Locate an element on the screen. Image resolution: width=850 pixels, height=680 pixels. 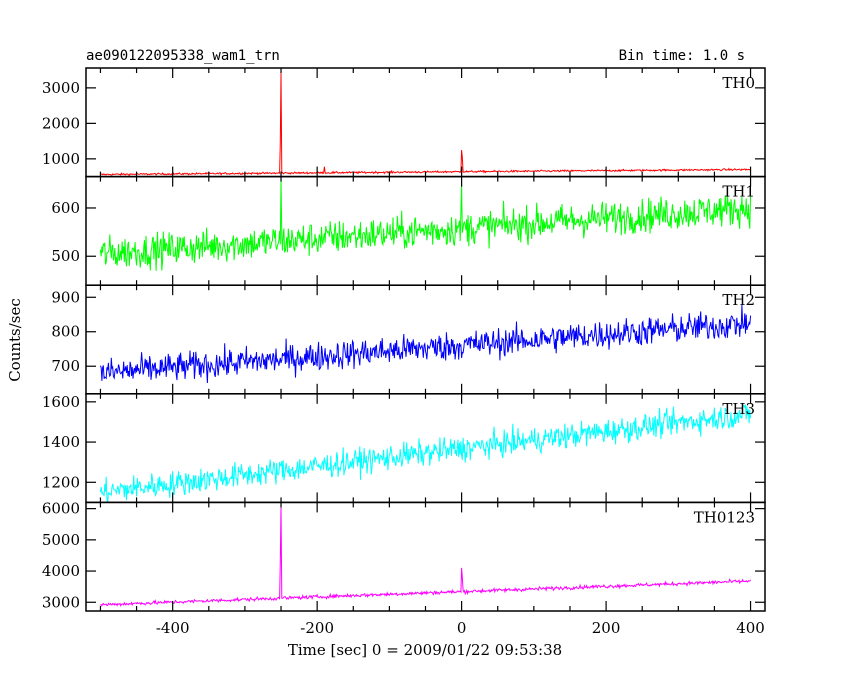
bin-time-label: Bin time: 1.0 s is located at coordinates (682, 56).